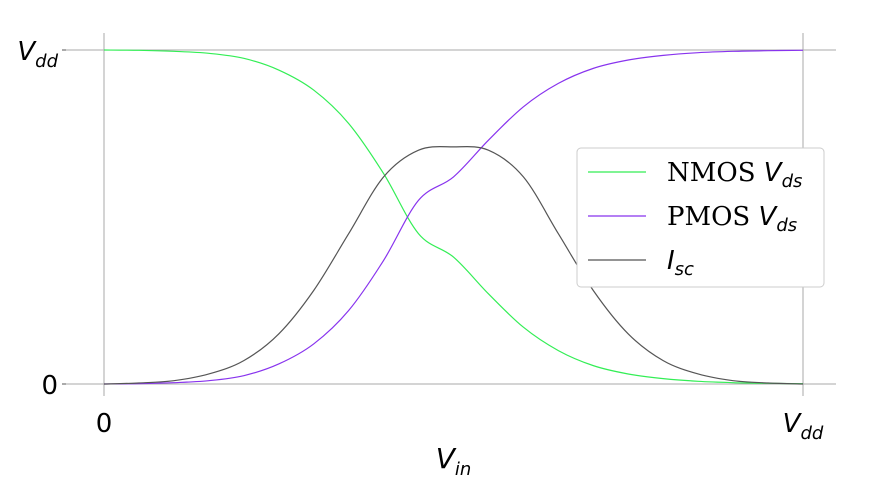  Describe the element at coordinates (732, 219) in the screenshot. I see `legend-label-1: PMOS Vds` at that location.